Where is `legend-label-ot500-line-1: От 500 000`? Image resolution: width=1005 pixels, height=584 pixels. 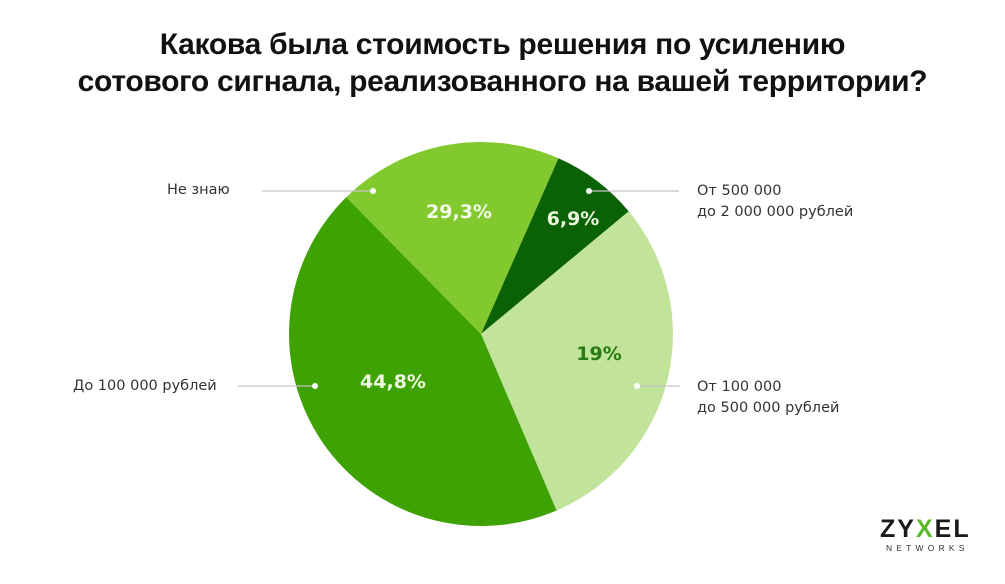 legend-label-ot500-line-1: От 500 000 is located at coordinates (739, 191).